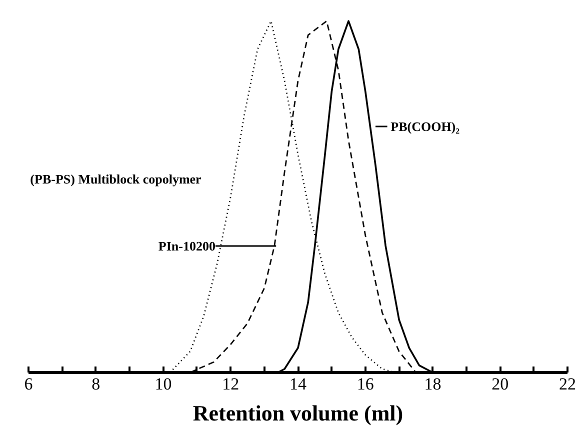 This screenshot has height=428, width=581. I want to click on x-tick-label: 14, so click(298, 384).